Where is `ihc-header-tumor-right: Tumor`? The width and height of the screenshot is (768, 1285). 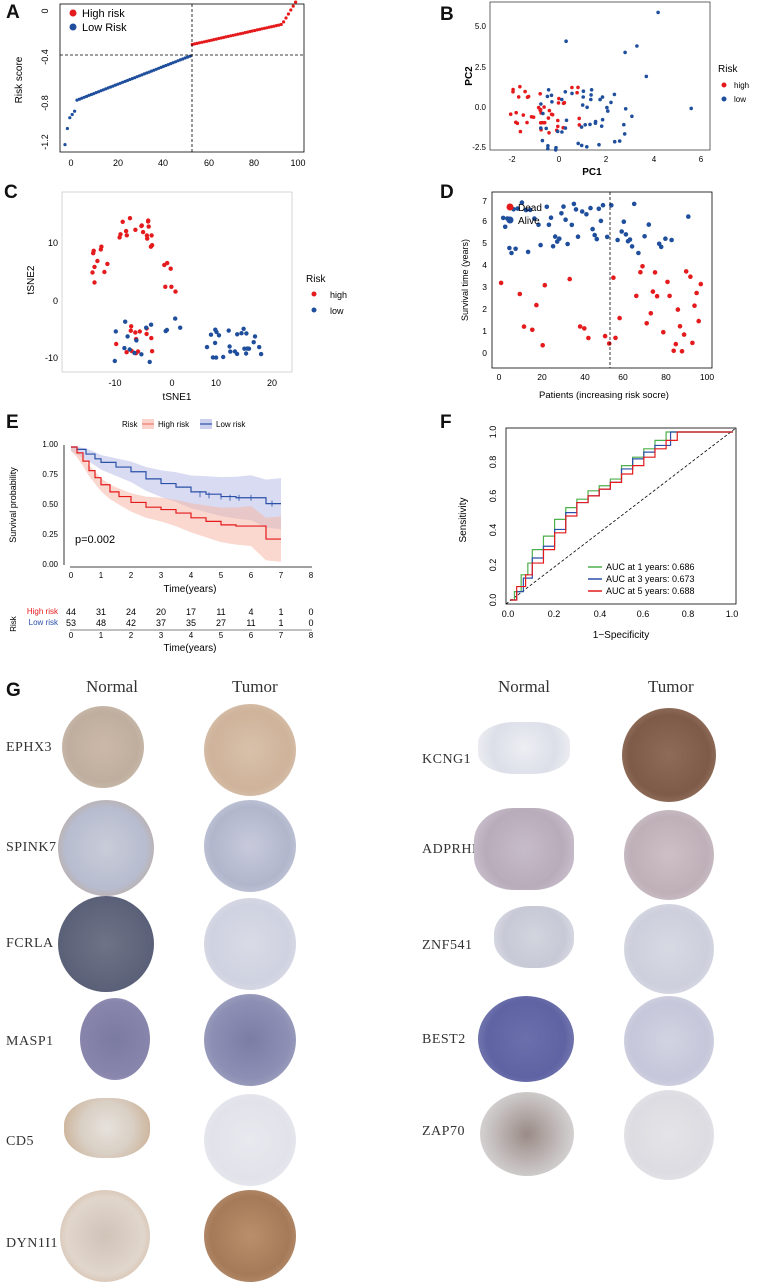 ihc-header-tumor-right: Tumor is located at coordinates (671, 686).